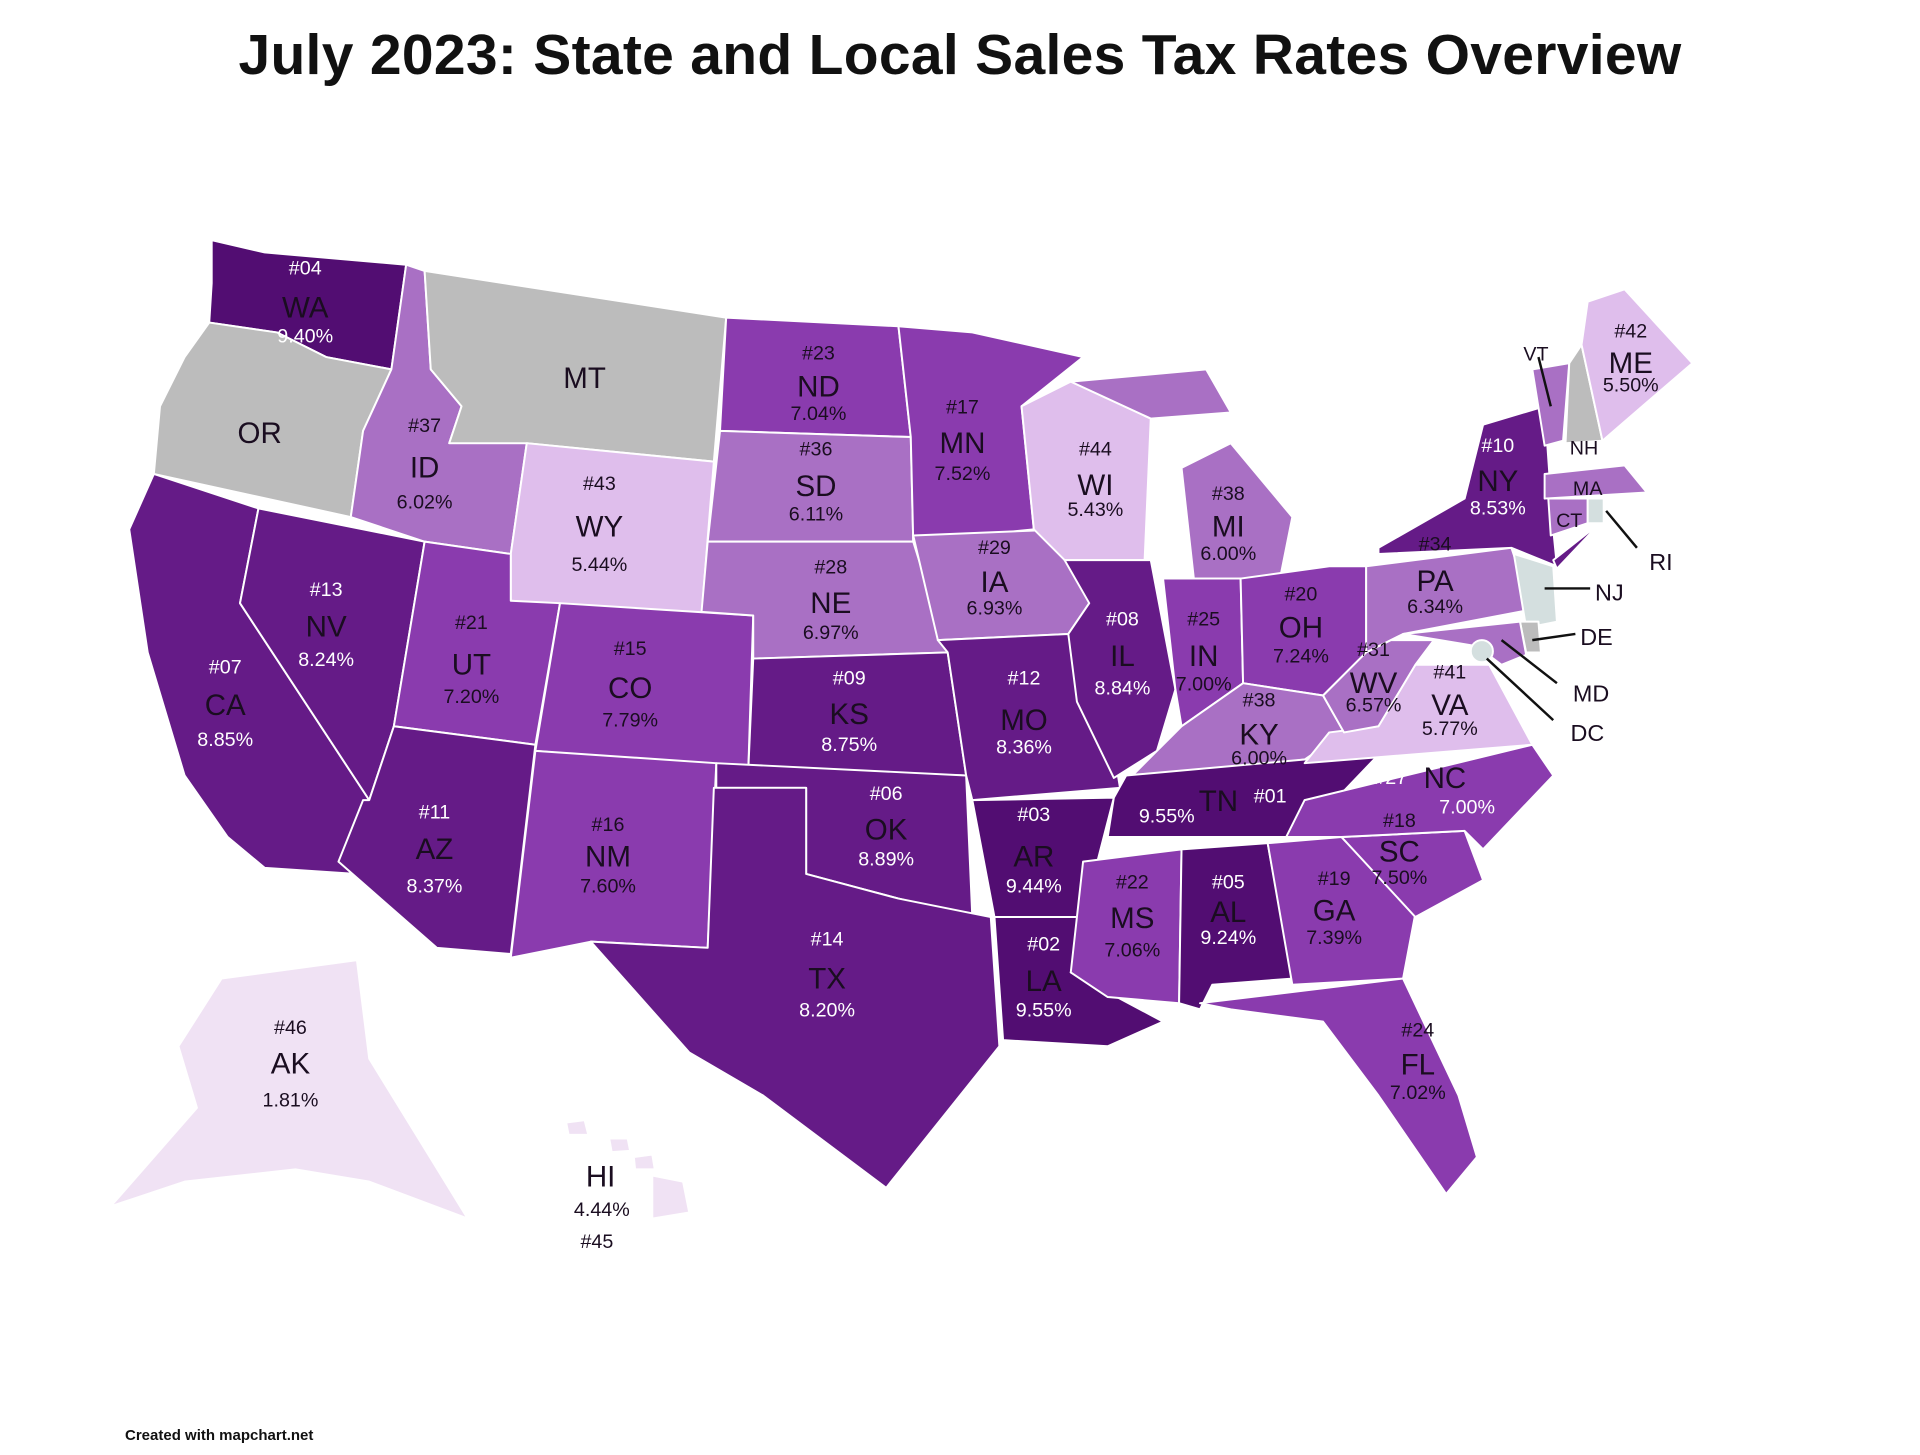 The height and width of the screenshot is (1455, 1920). What do you see at coordinates (1498, 509) in the screenshot?
I see `state-rate-label: 8.53%` at bounding box center [1498, 509].